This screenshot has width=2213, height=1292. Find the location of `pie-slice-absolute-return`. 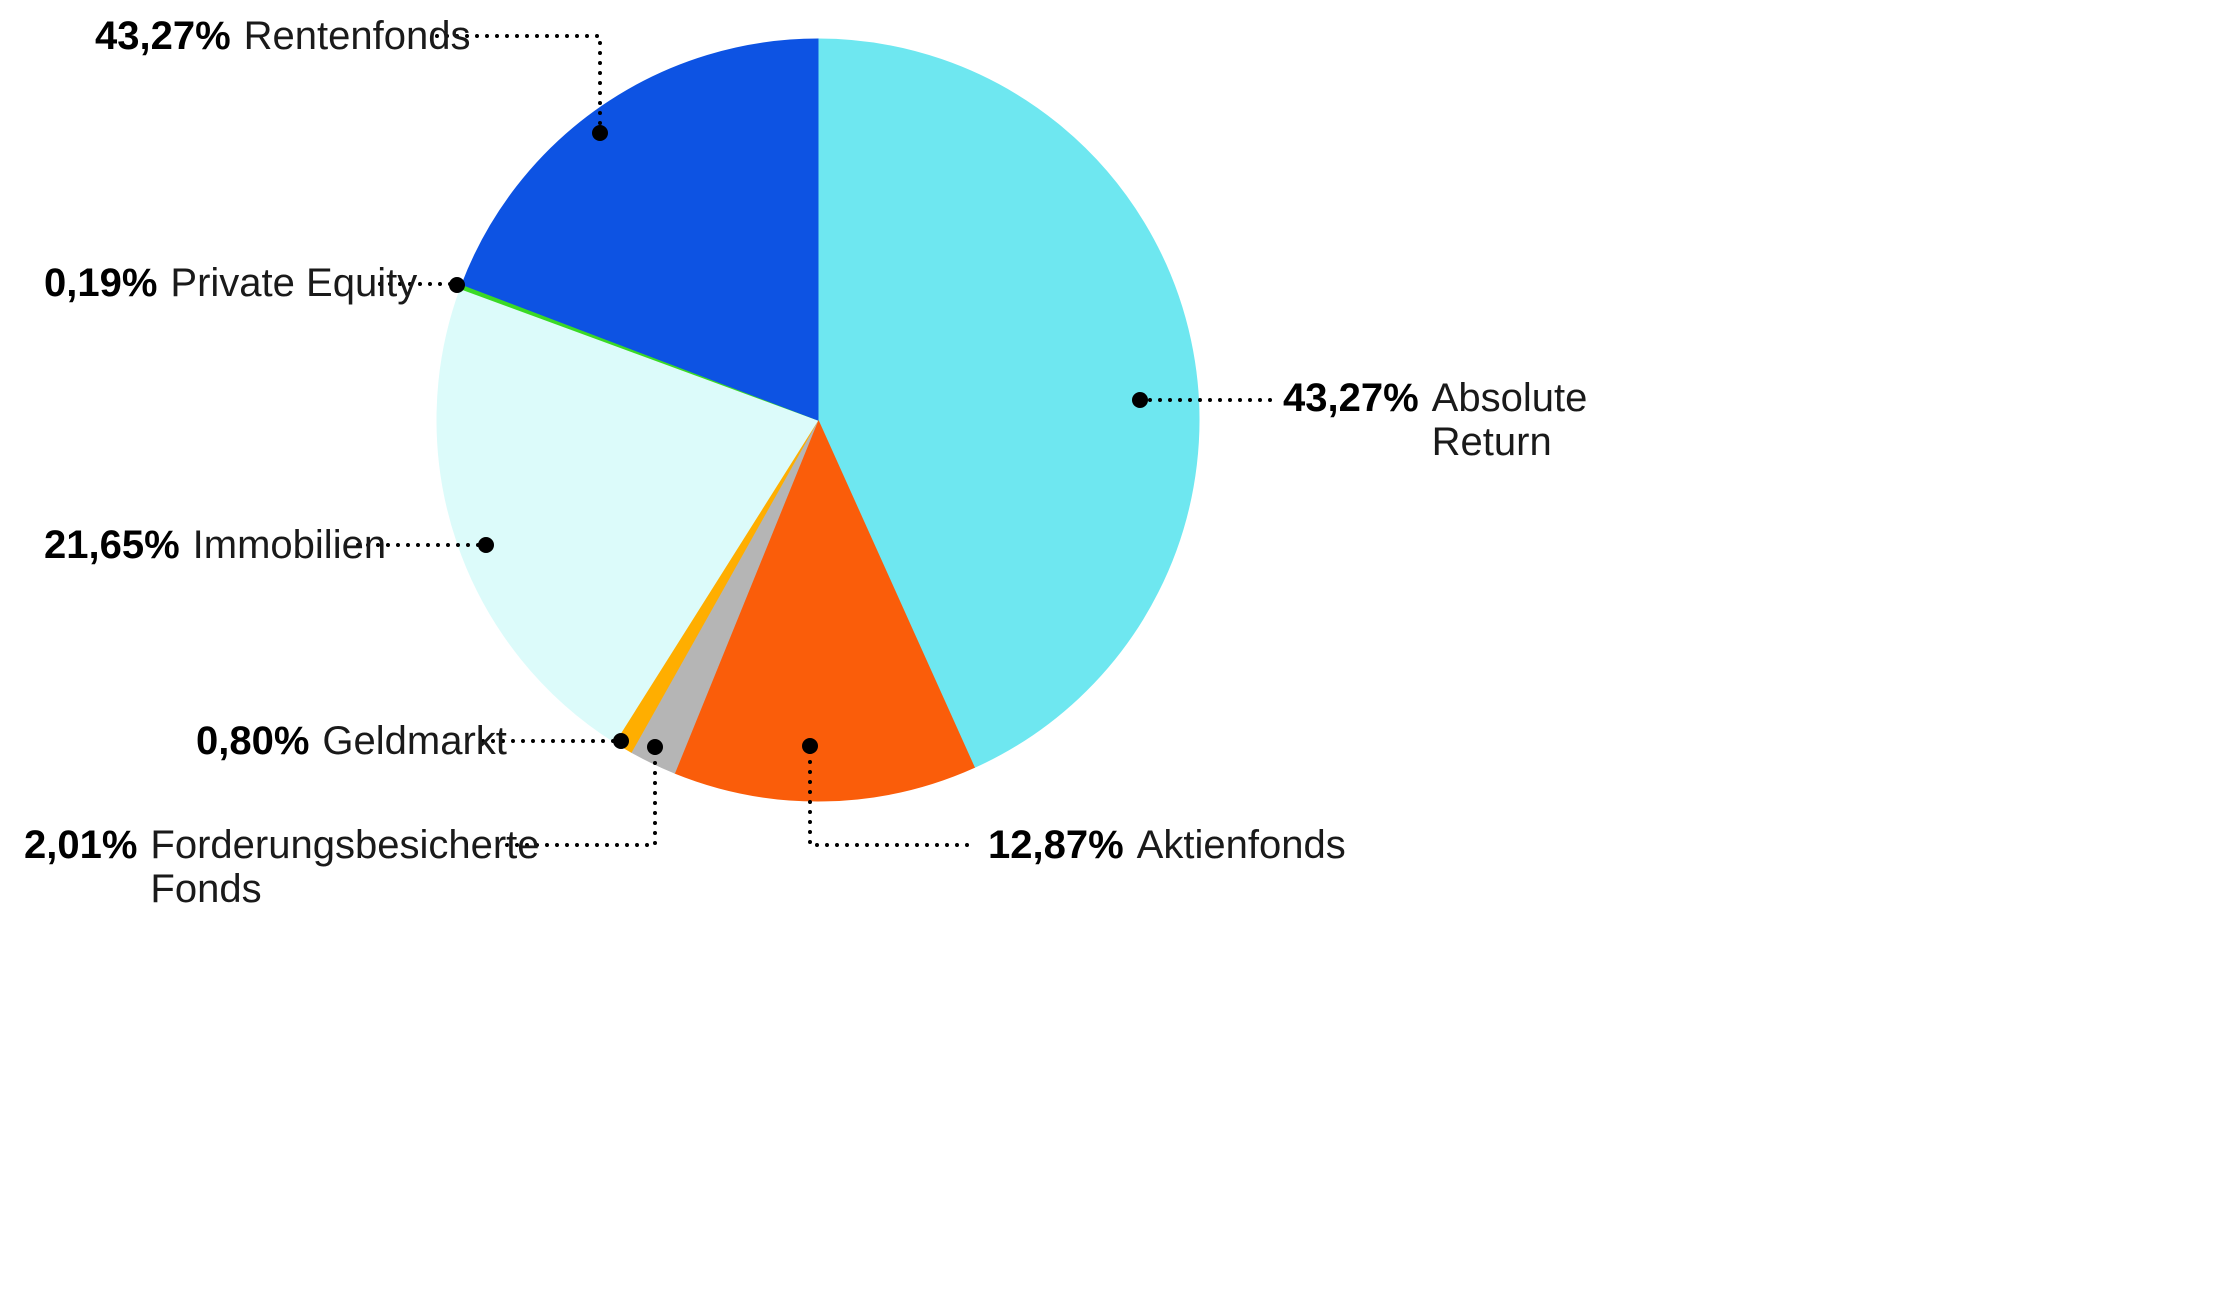

pie-slice-absolute-return is located at coordinates (1008, 403).